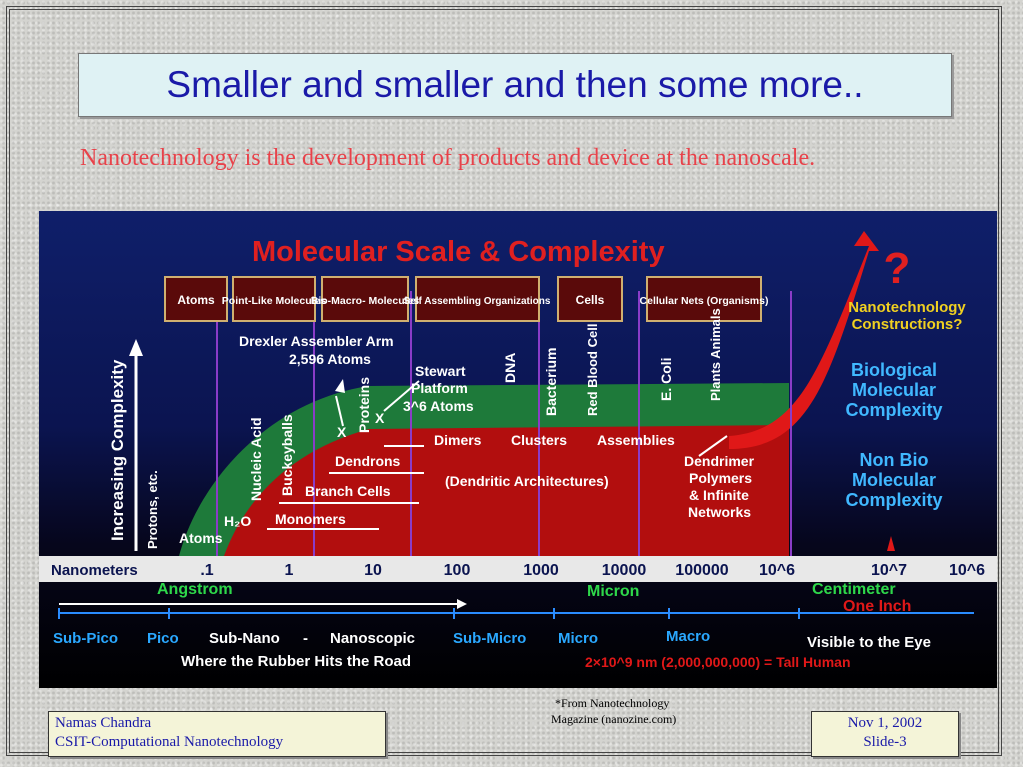 The image size is (1023, 767). What do you see at coordinates (893, 410) in the screenshot?
I see `bio-label-3: Complexity` at bounding box center [893, 410].